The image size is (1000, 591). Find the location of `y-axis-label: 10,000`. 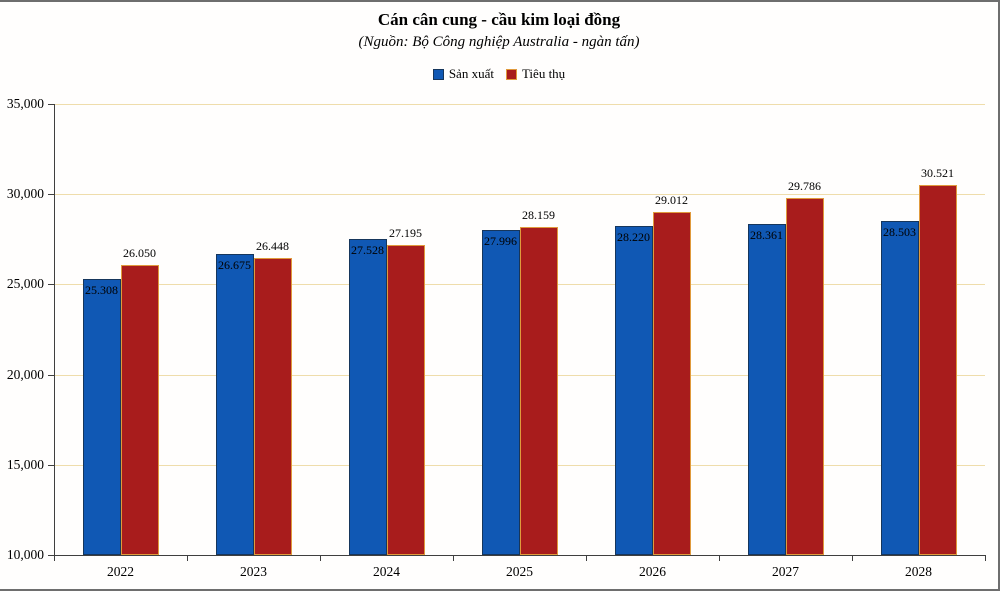

y-axis-label: 10,000 is located at coordinates (25, 554).